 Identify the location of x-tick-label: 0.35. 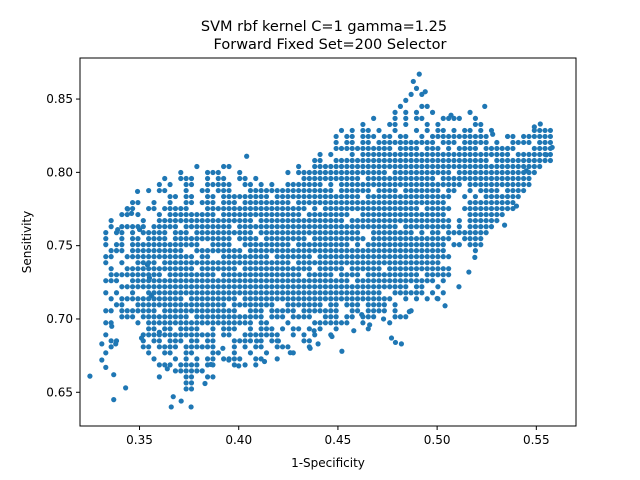
(139, 440).